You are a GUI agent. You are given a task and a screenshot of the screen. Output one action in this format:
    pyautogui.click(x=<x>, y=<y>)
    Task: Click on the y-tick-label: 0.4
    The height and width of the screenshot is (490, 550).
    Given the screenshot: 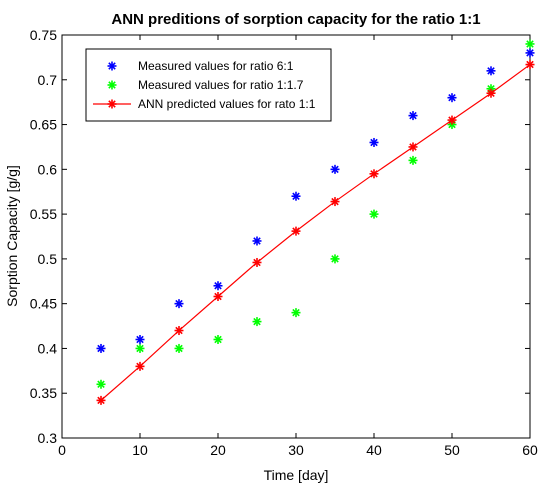 What is the action you would take?
    pyautogui.click(x=48, y=348)
    